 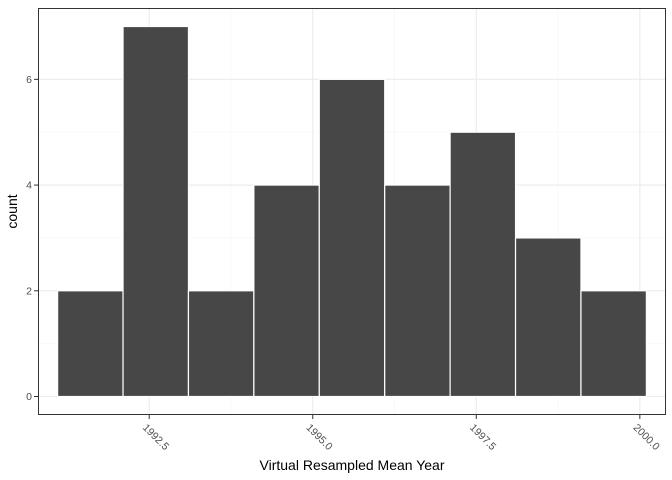 What do you see at coordinates (319, 437) in the screenshot?
I see `x-tick-label: 1995.0` at bounding box center [319, 437].